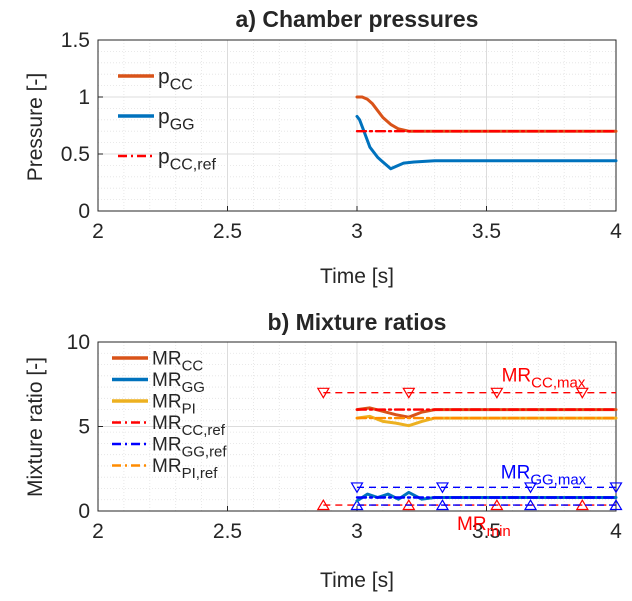 This screenshot has width=632, height=601. Describe the element at coordinates (357, 19) in the screenshot. I see `chart-title: a) Chamber pressures` at that location.